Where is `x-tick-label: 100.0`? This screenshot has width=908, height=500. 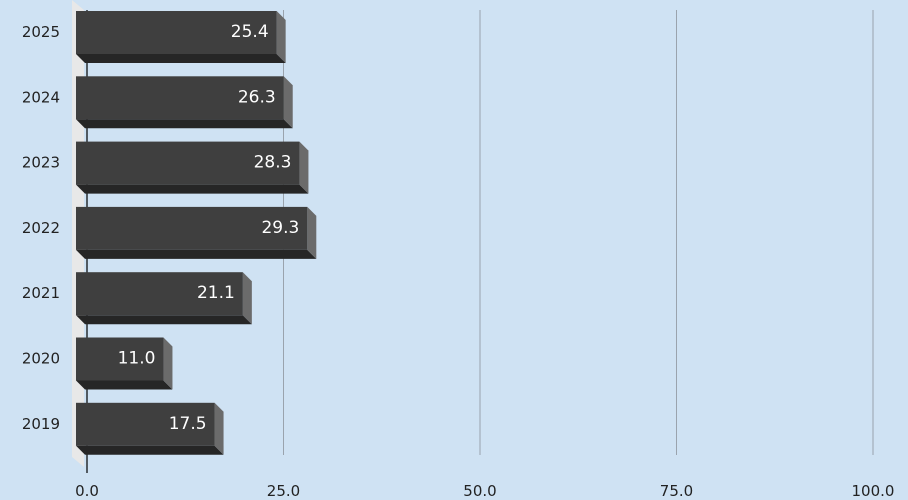
x-tick-label: 100.0 is located at coordinates (873, 491).